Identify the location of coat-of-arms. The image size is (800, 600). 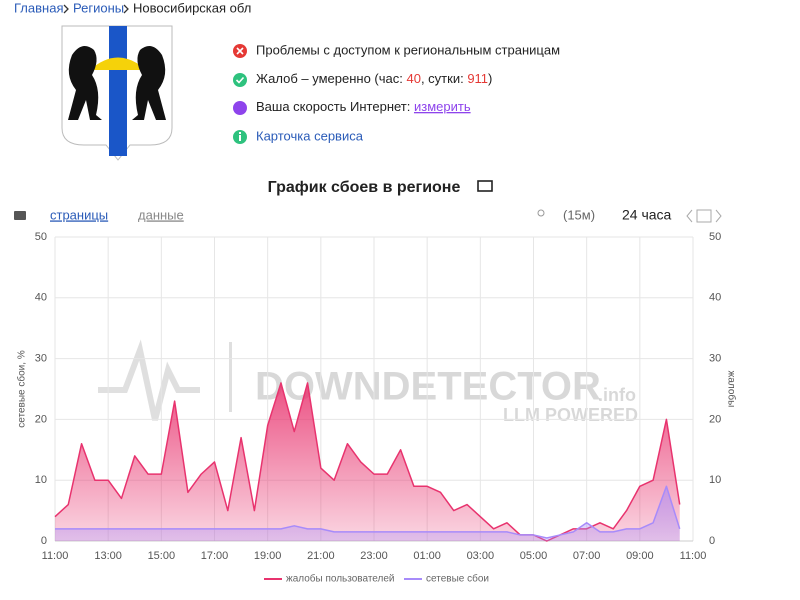
(117, 93).